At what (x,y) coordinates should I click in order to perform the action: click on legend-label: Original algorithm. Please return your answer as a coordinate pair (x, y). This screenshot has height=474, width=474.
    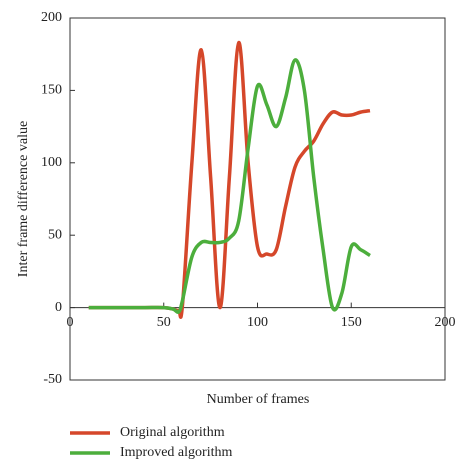
    Looking at the image, I should click on (172, 432).